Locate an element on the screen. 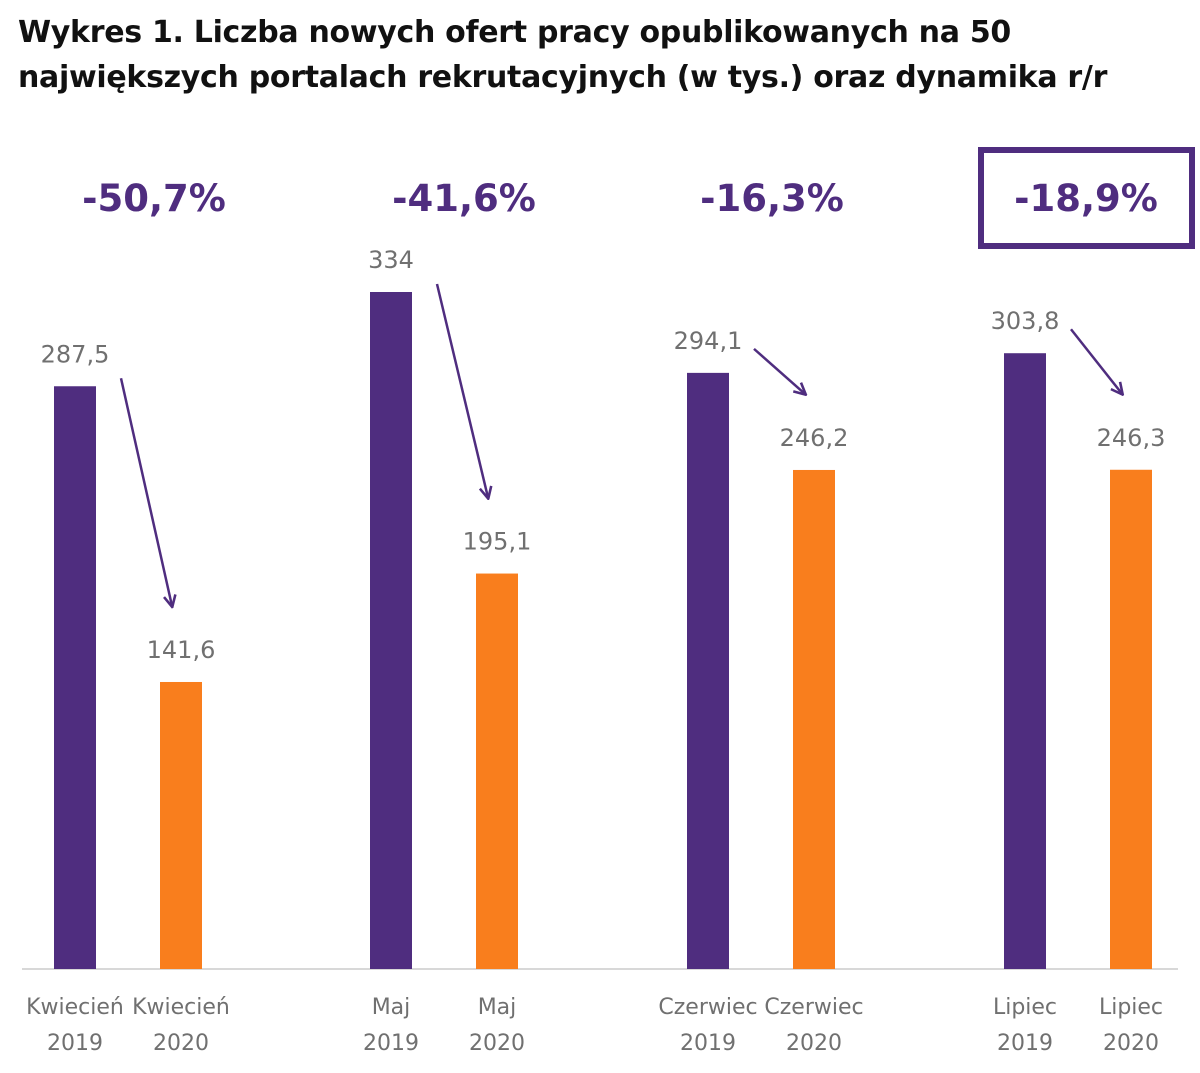  change-label-kwiecień: -50,7% is located at coordinates (154, 198).